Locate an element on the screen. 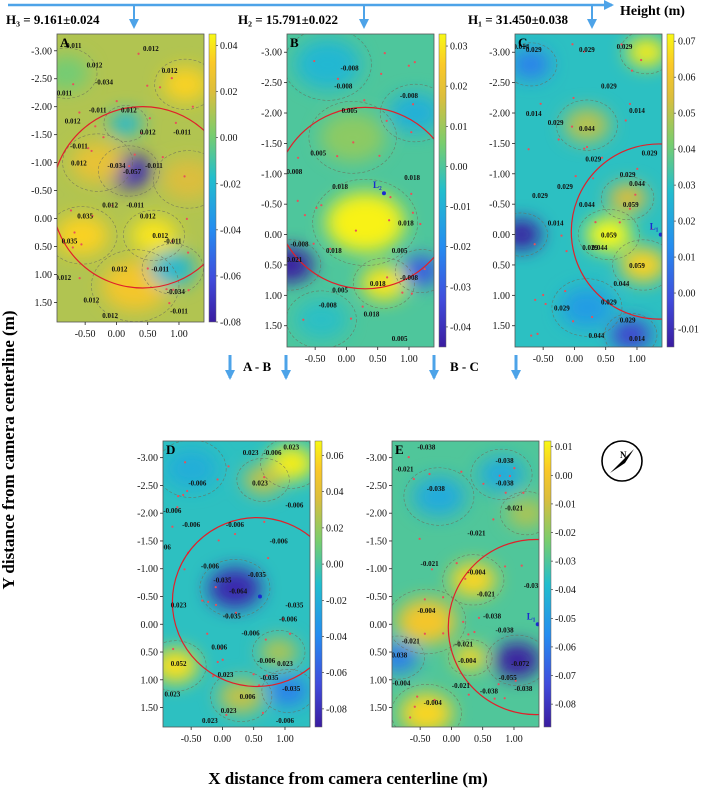  contour-label: 0.005 is located at coordinates (340, 290).